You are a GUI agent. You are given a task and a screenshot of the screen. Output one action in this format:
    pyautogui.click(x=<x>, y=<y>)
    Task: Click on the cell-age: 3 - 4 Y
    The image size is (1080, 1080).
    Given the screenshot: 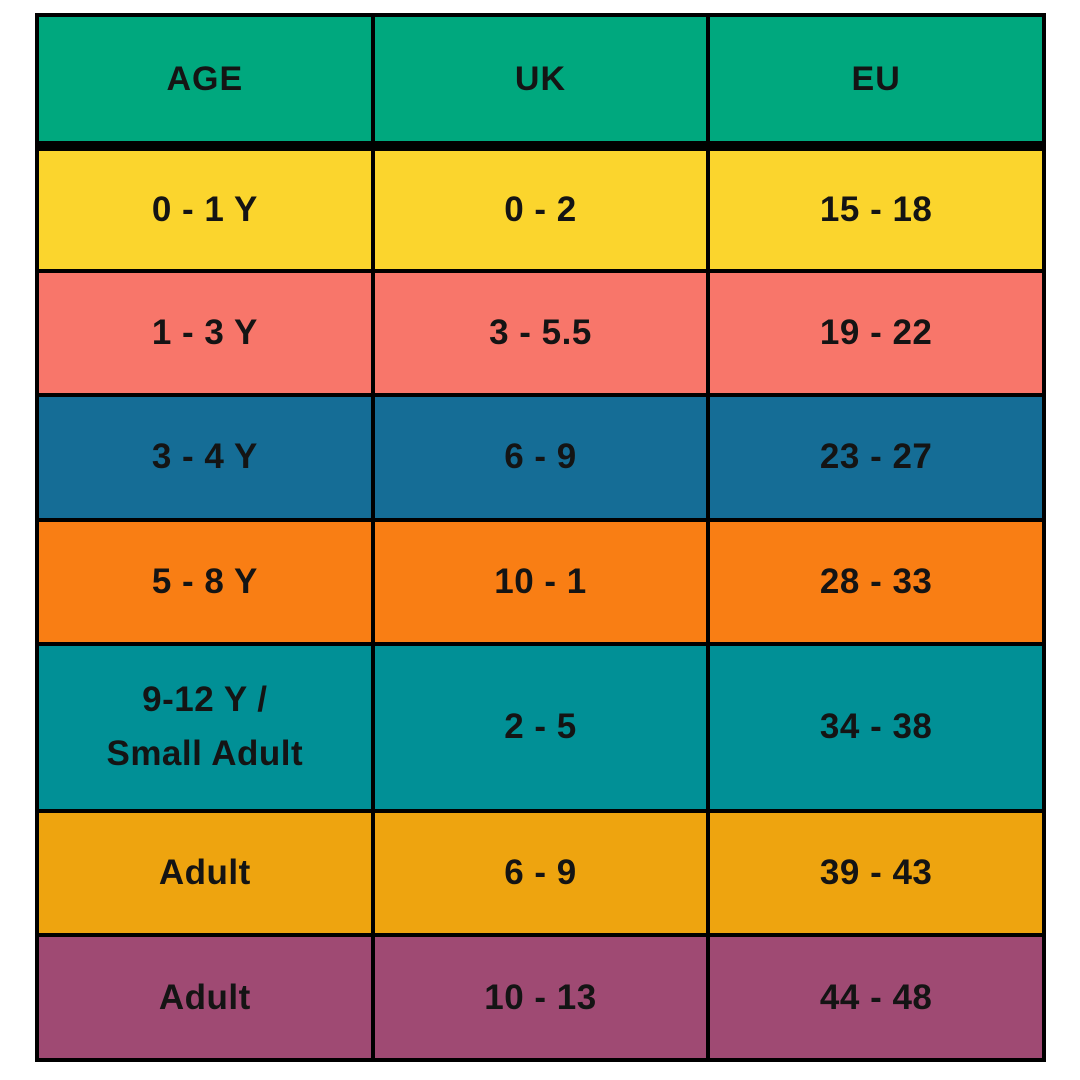 What is the action you would take?
    pyautogui.click(x=205, y=457)
    